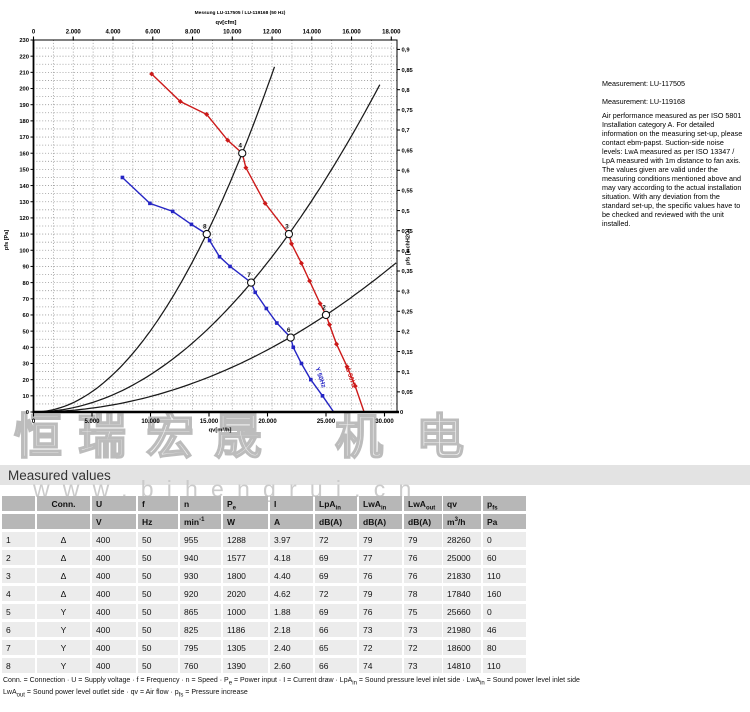 Image resolution: width=750 pixels, height=712 pixels. Describe the element at coordinates (336, 503) in the screenshot. I see `table-cell: LpAin` at that location.